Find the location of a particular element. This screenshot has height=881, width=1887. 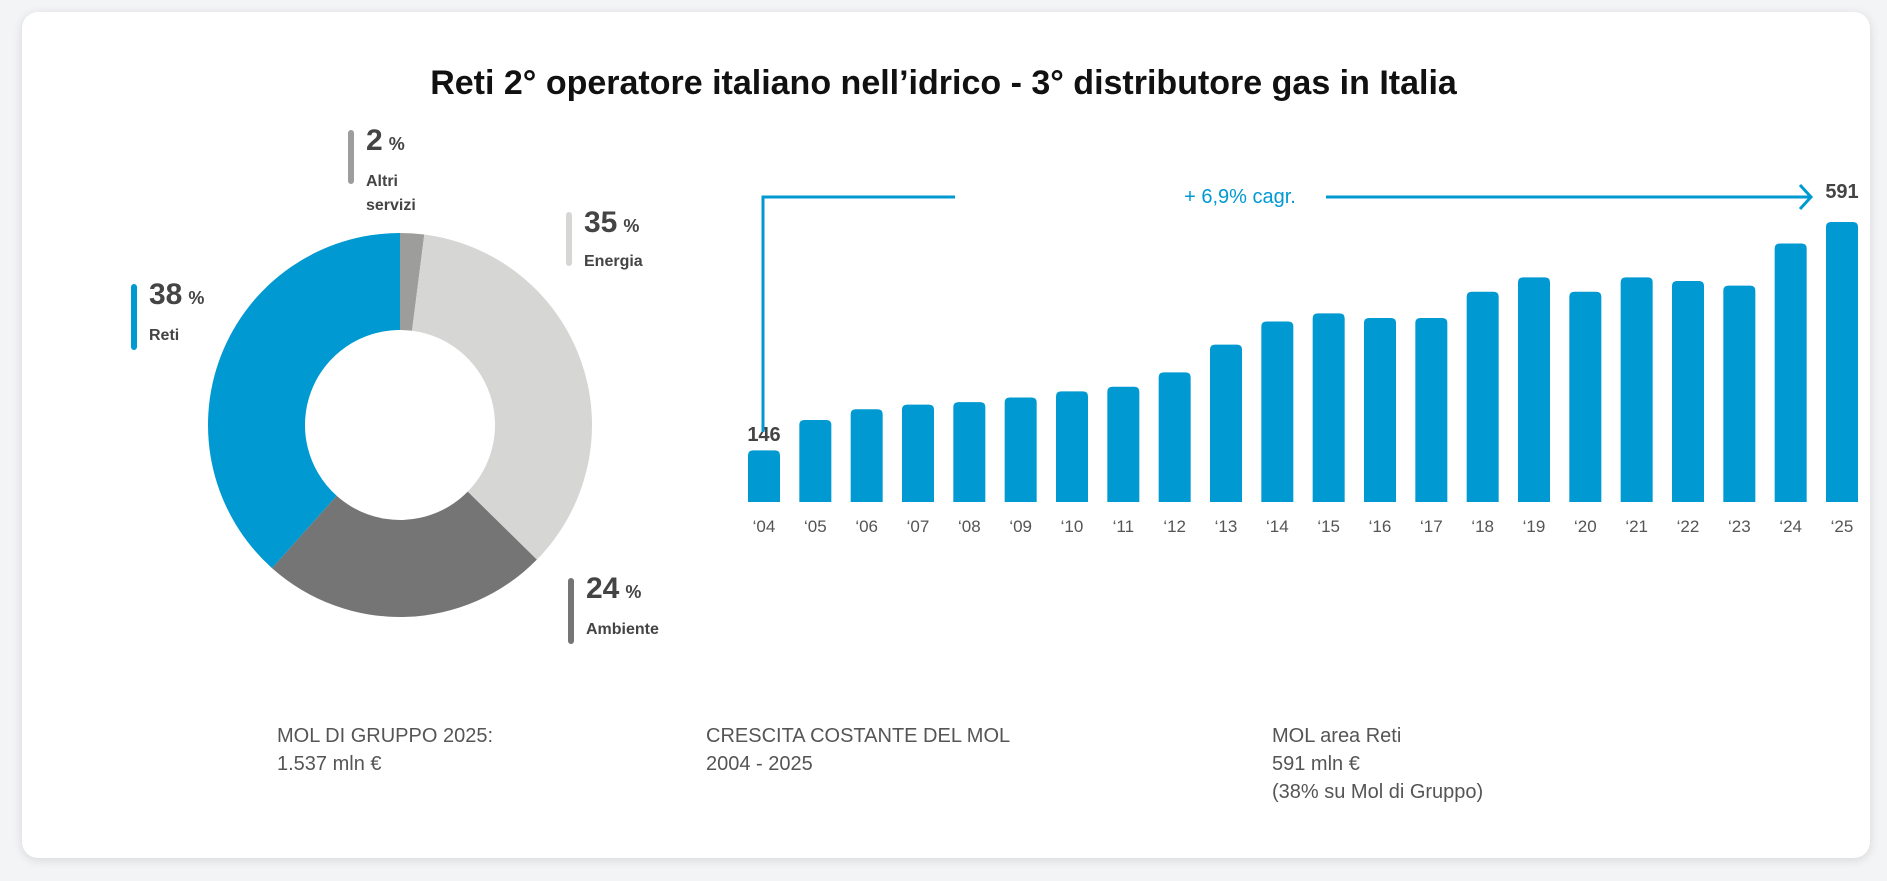

donut-slice-energia is located at coordinates (502, 397).